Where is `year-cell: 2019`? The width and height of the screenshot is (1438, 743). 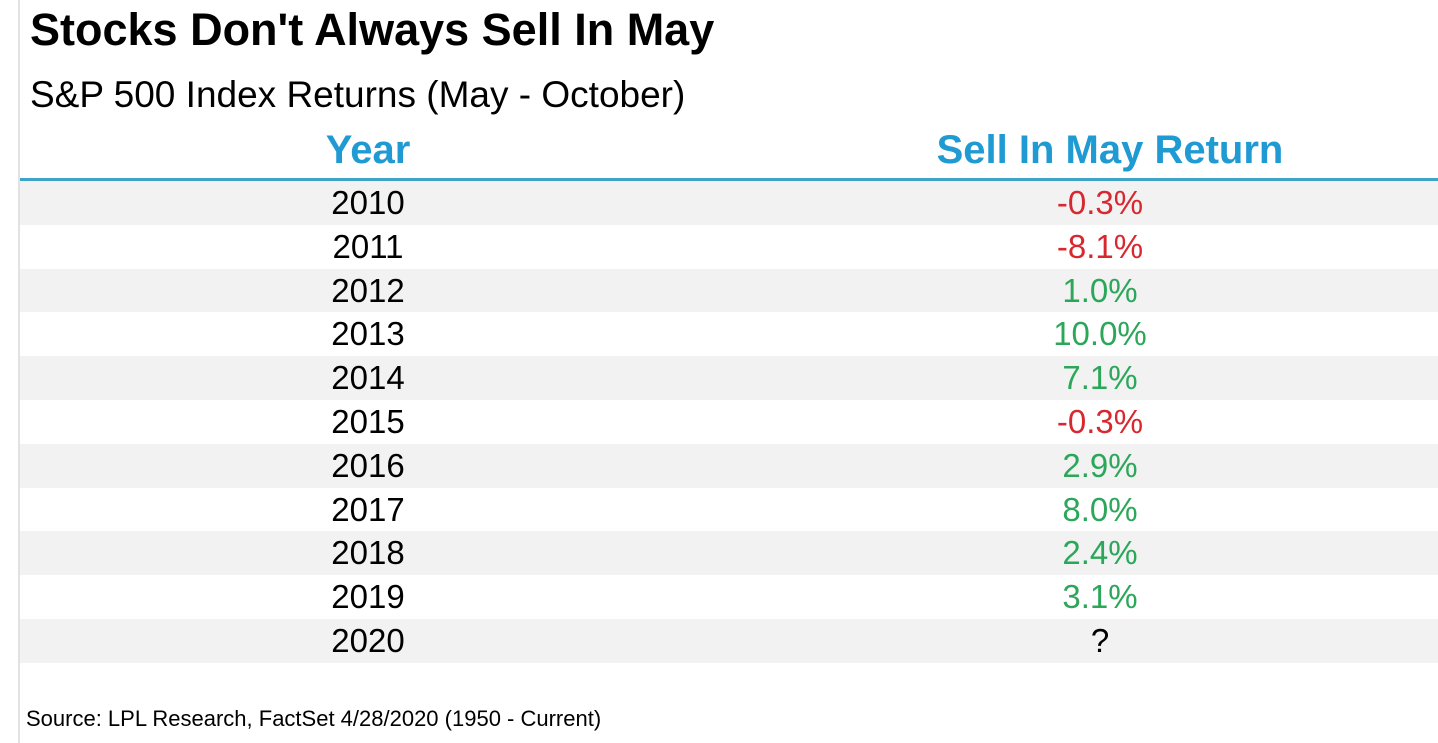 year-cell: 2019 is located at coordinates (368, 597).